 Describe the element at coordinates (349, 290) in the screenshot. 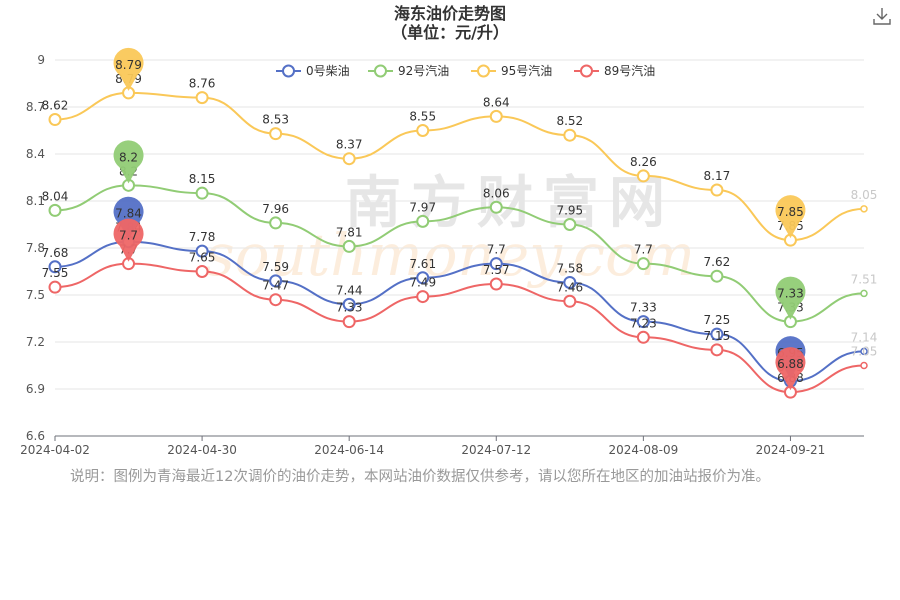

I see `data-label: 7.44` at that location.